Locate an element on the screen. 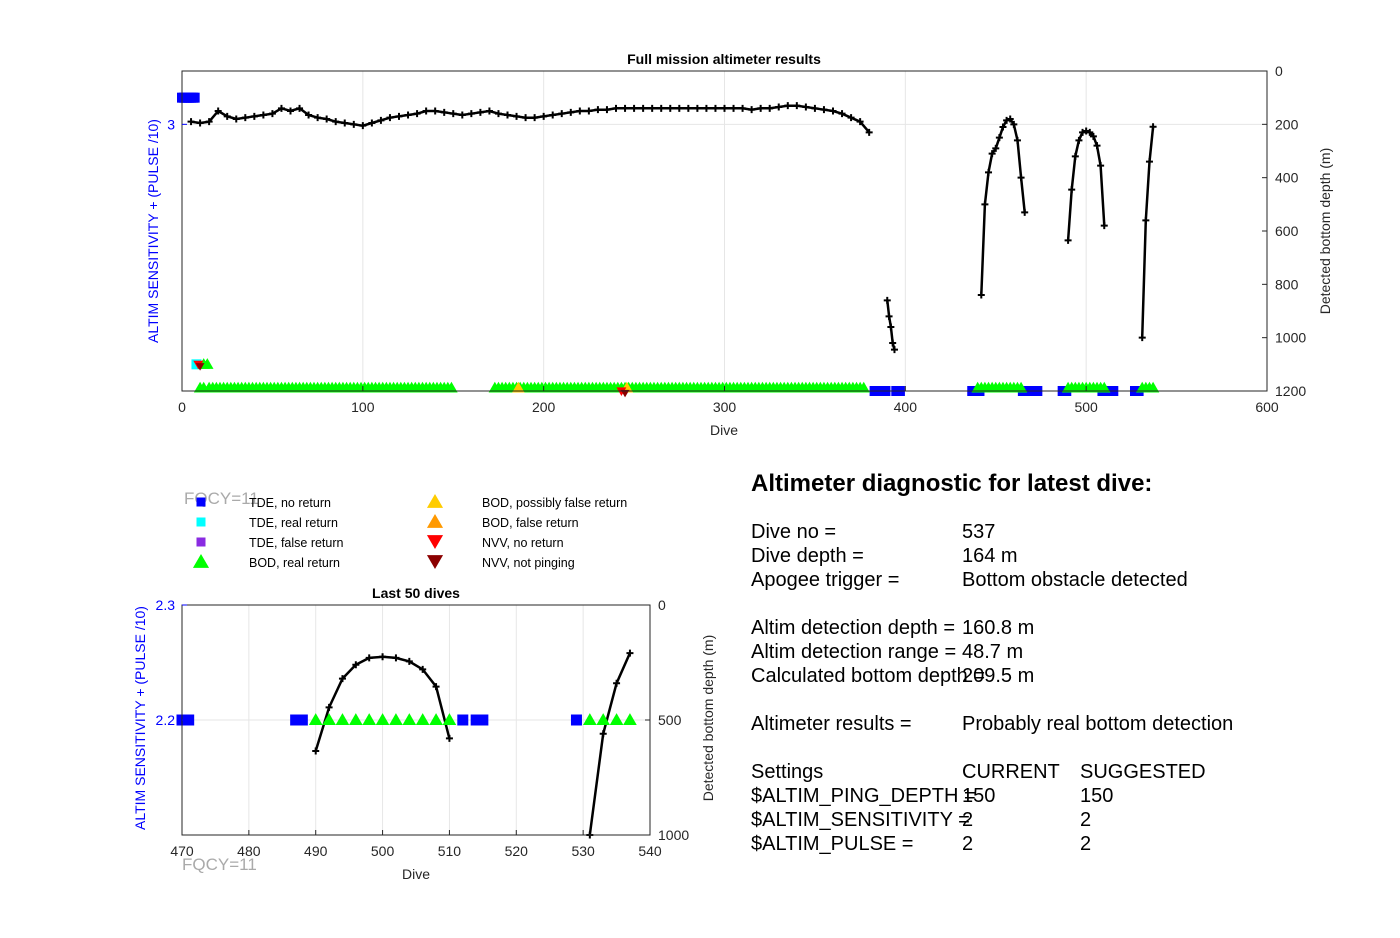  settings-label: Settings is located at coordinates (787, 772).